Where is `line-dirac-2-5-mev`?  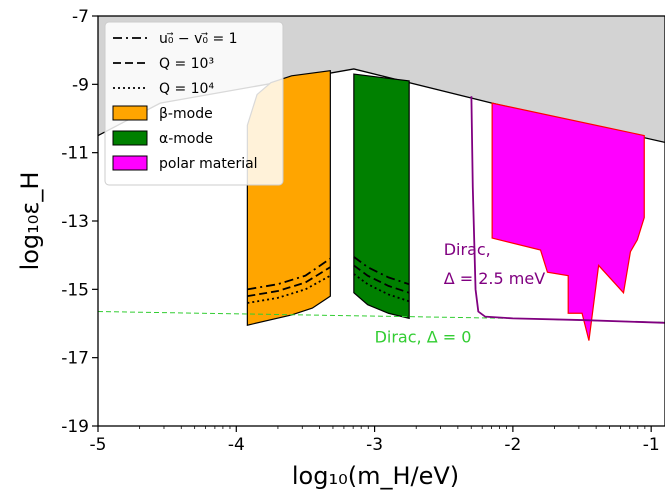 line-dirac-2-5-mev is located at coordinates (567, 210).